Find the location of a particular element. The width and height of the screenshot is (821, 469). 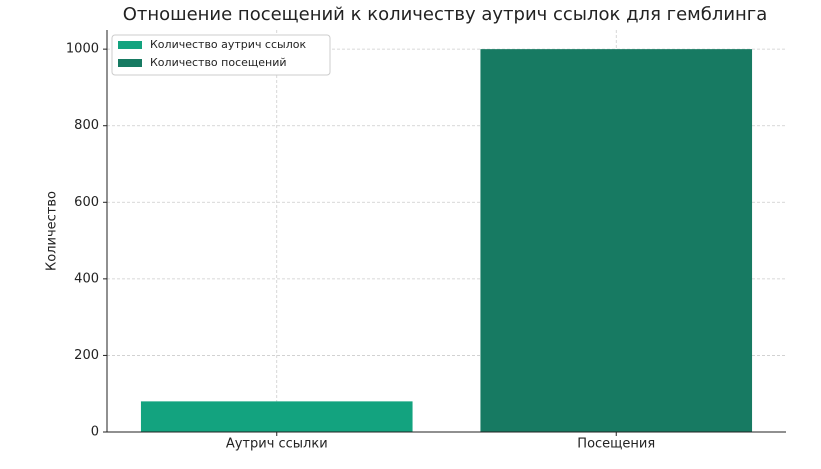

x-tick-label: Посещения is located at coordinates (616, 444).